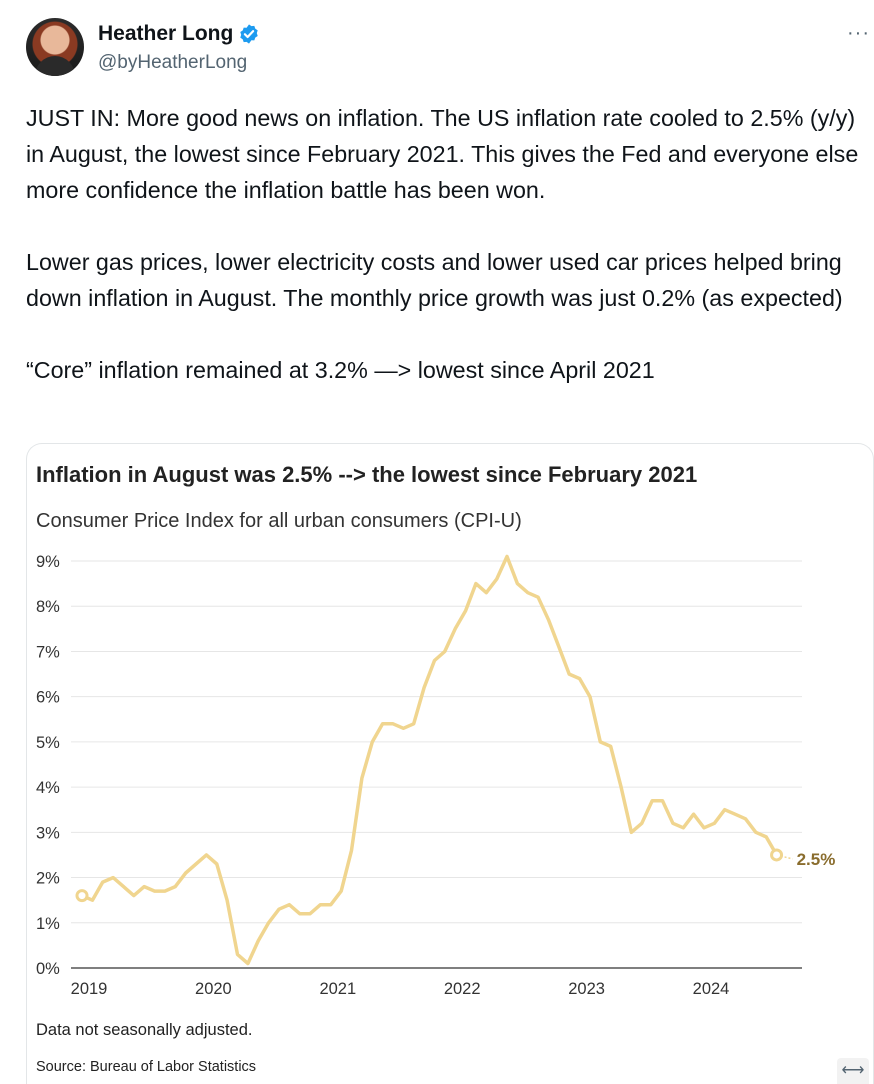 This screenshot has width=874, height=1084. I want to click on x-tick-label: 2024, so click(711, 989).